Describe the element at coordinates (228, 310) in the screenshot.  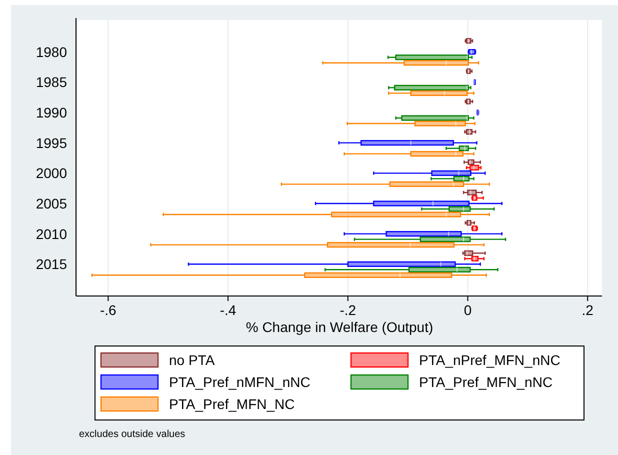
I see `x-tick-label: -.4` at that location.